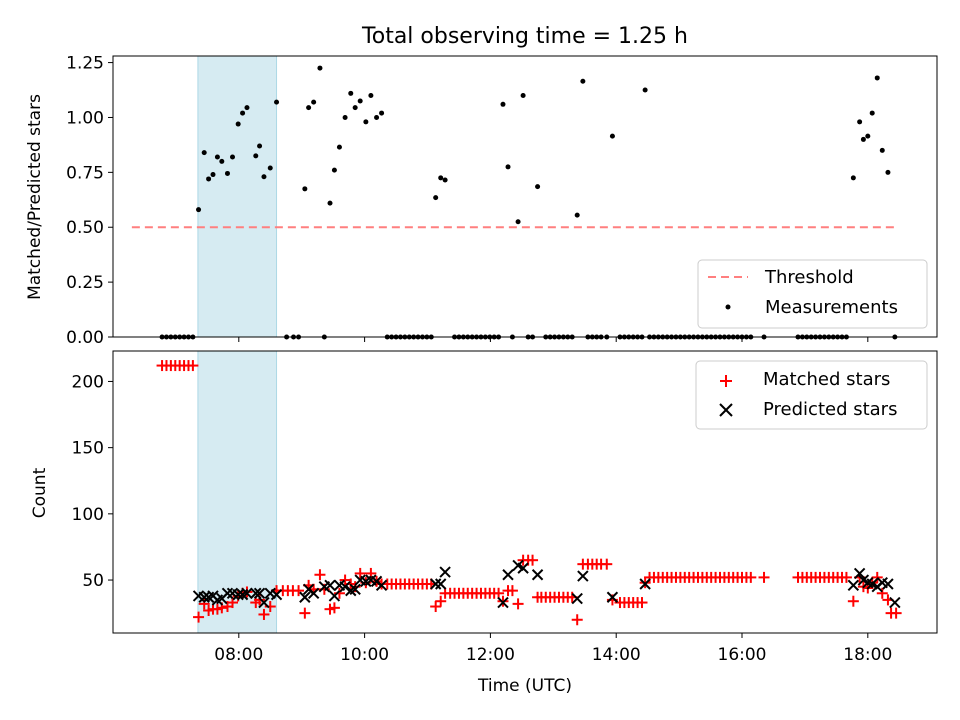 This screenshot has height=720, width=960. I want to click on top-x-ticks, so click(553, 339).